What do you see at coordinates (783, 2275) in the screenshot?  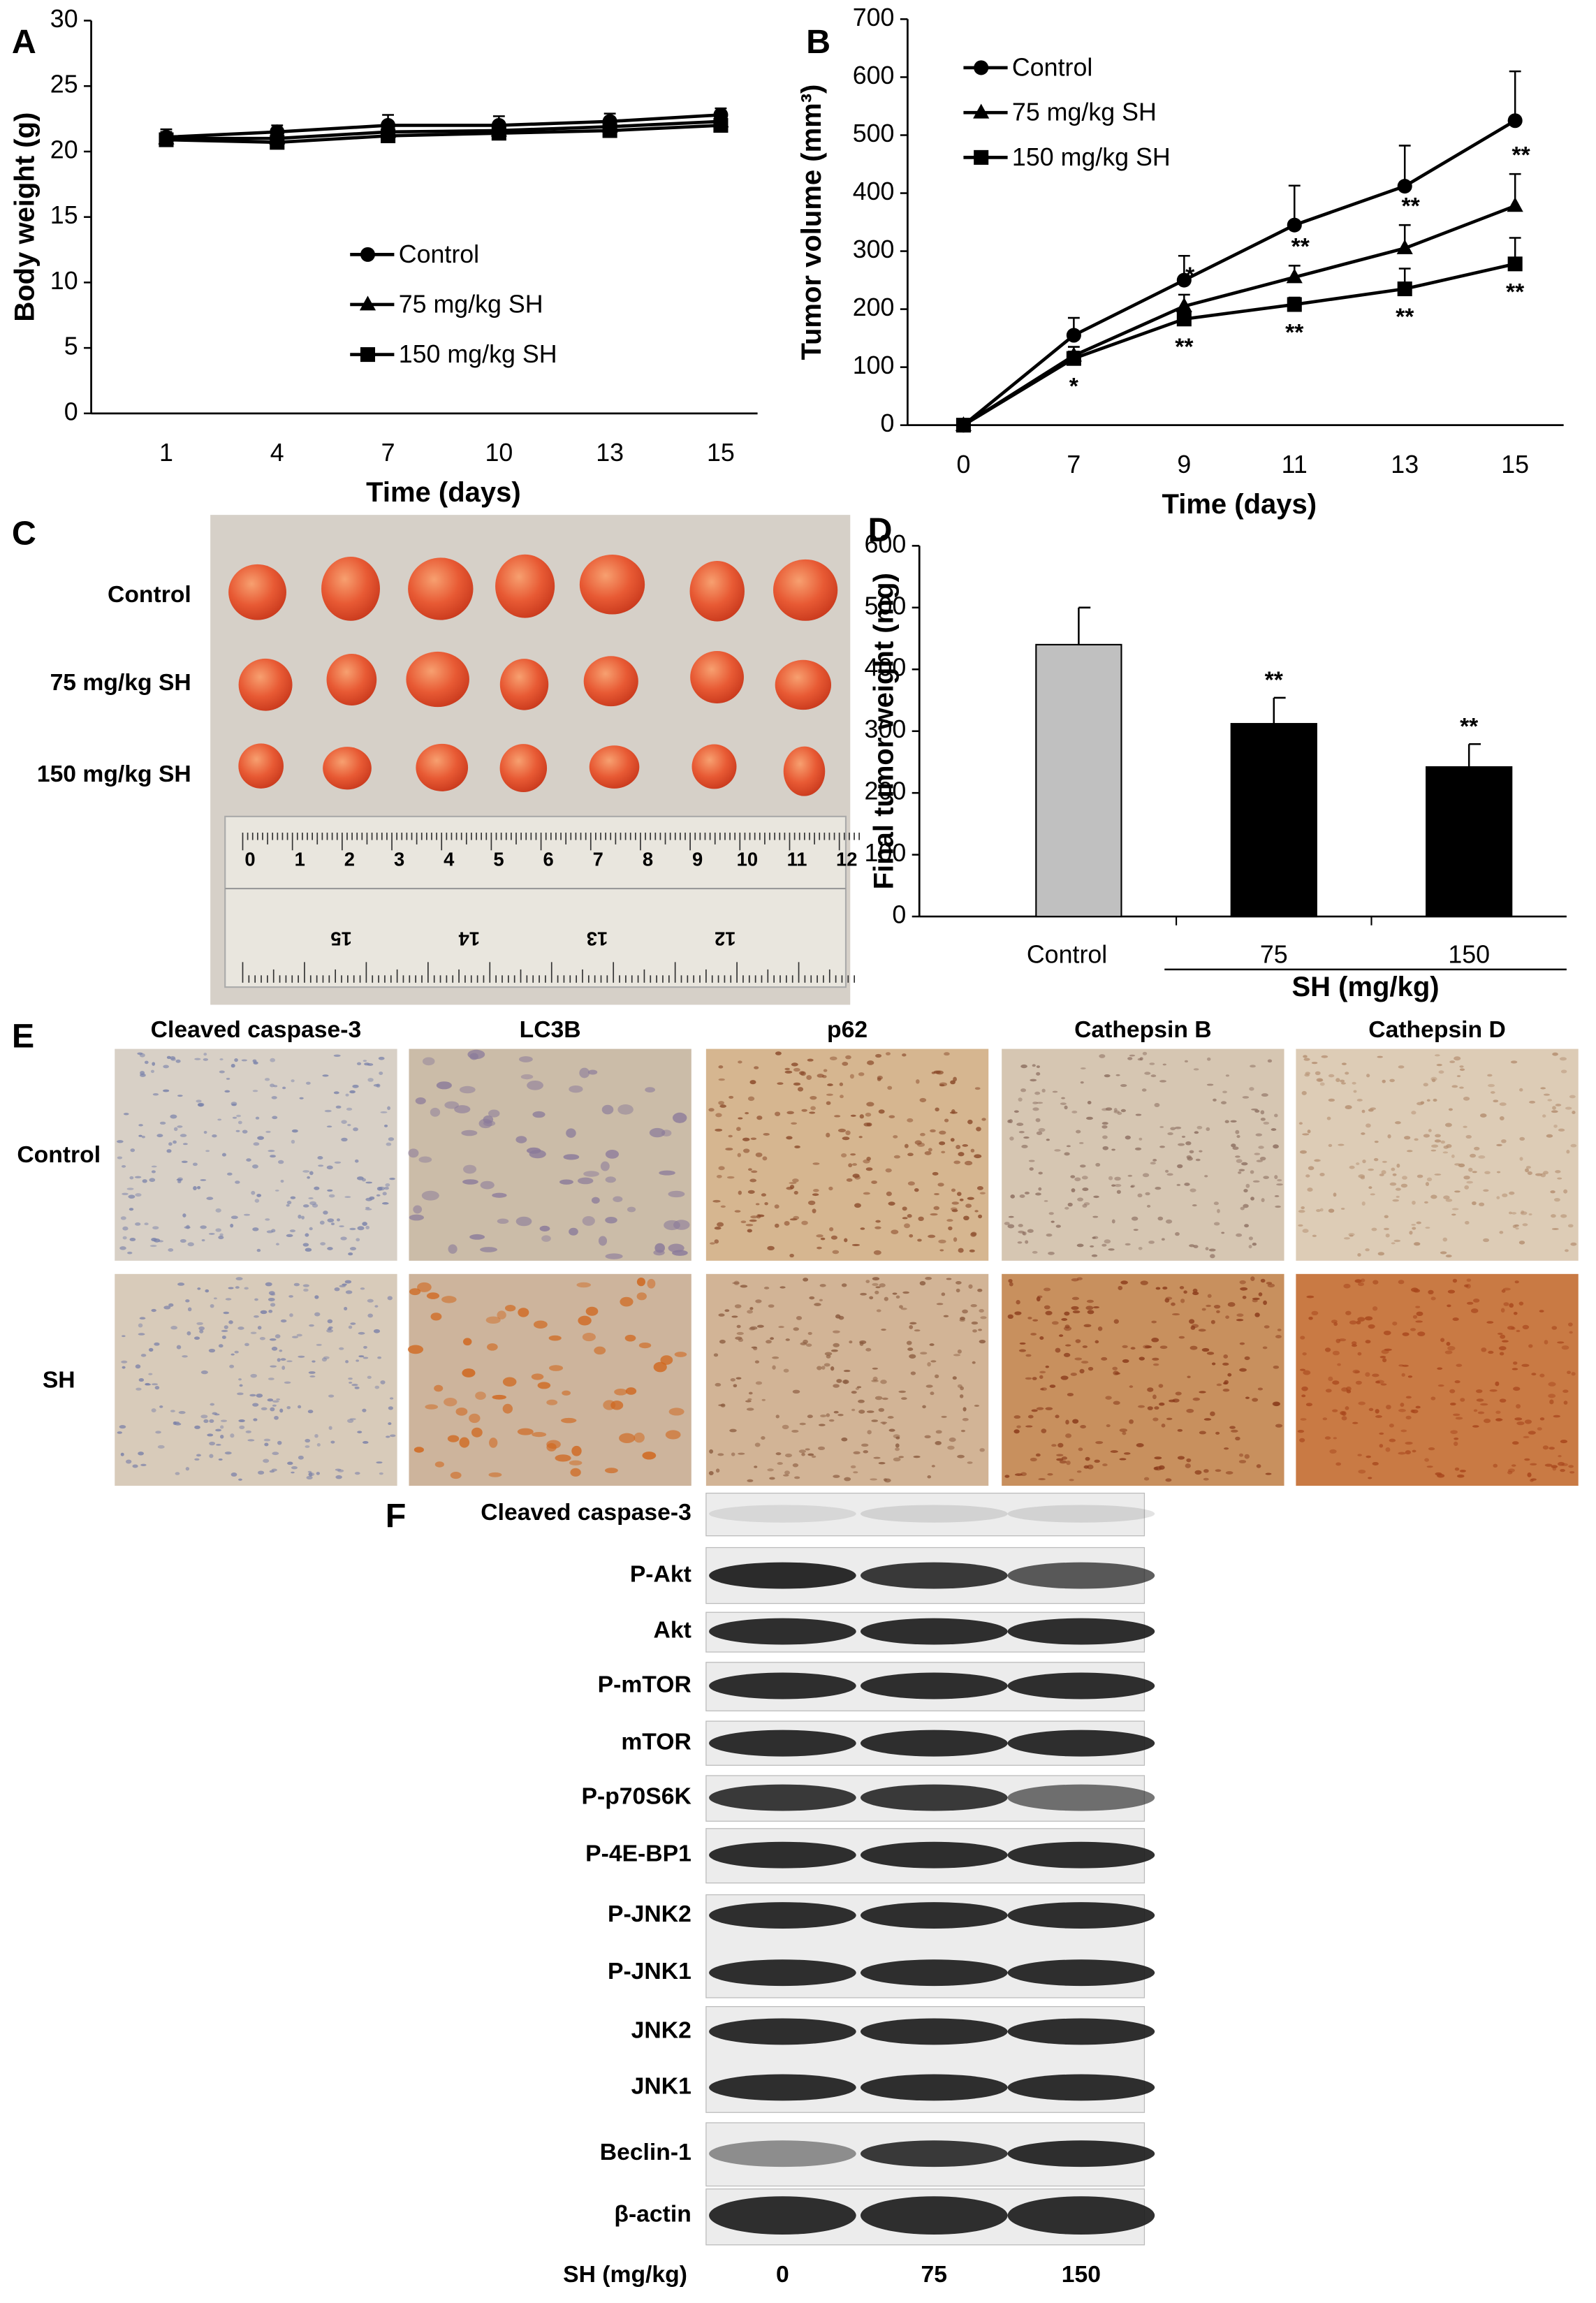 I see `lane-label: 0` at bounding box center [783, 2275].